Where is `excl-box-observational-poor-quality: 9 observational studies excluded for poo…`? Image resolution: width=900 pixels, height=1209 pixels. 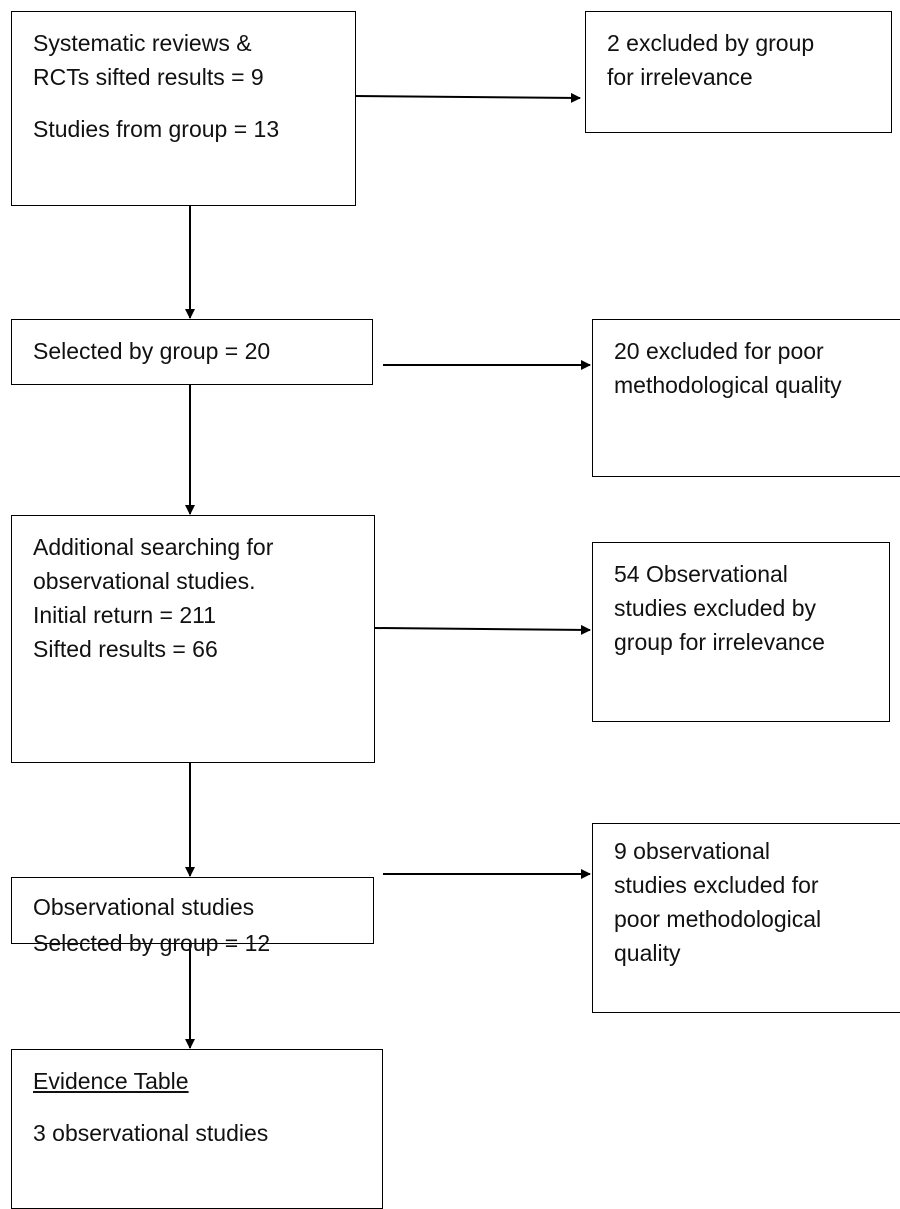
excl-box-observational-poor-quality: 9 observational studies excluded for poo… is located at coordinates (746, 918).